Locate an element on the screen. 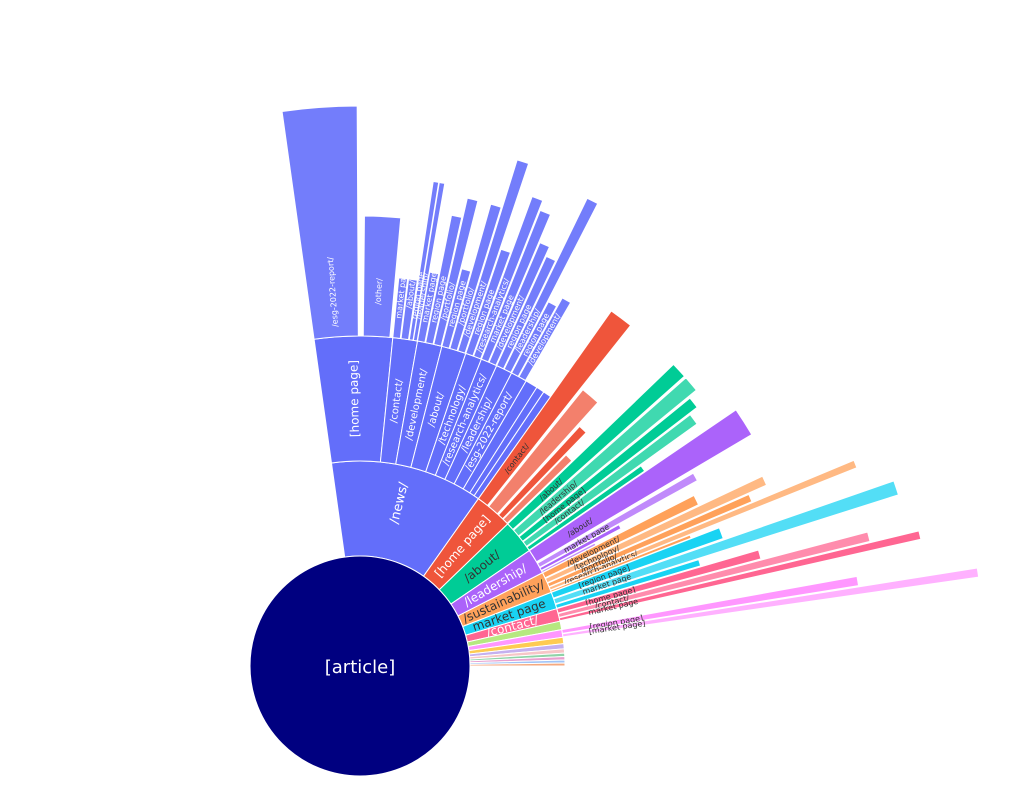  ring-segment-group: /leadership//about/market page is located at coordinates (601, 513).